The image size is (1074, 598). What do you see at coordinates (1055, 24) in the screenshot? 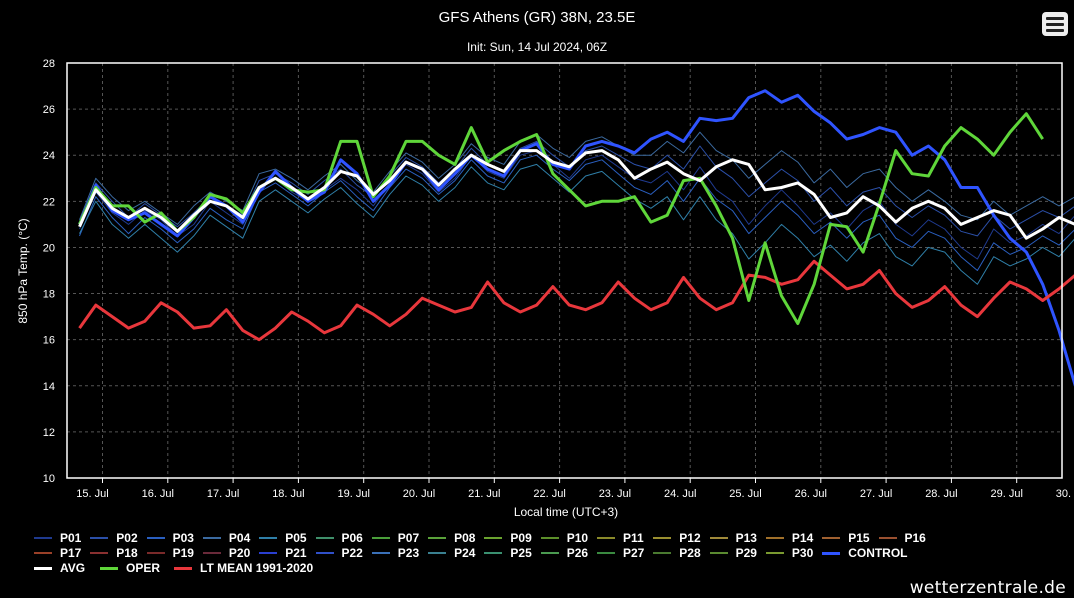
I see `hamburger-menu-icon` at bounding box center [1055, 24].